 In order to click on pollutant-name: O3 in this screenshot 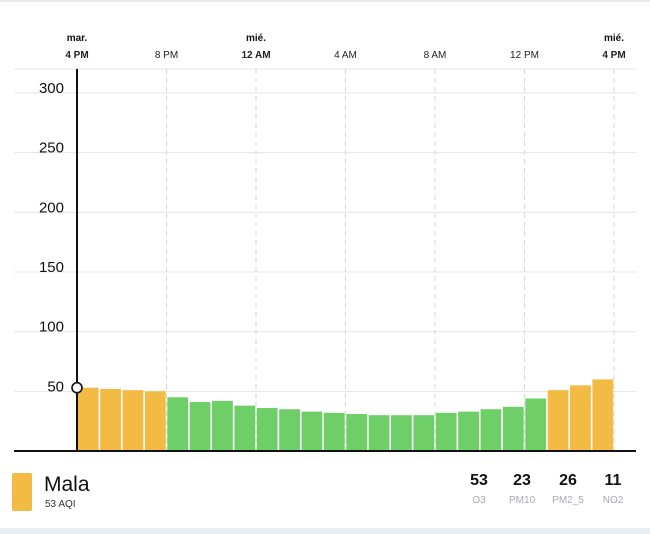, I will do `click(479, 500)`.